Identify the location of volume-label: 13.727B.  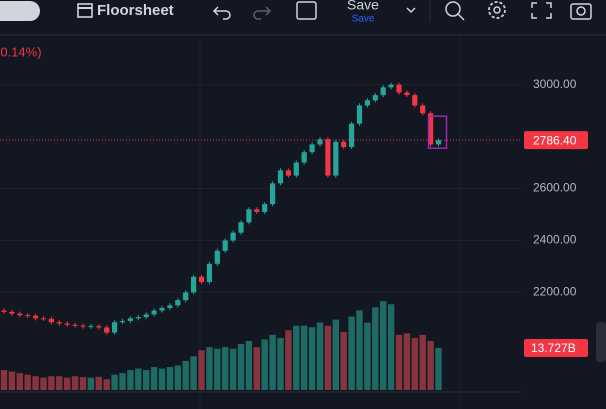
(553, 348).